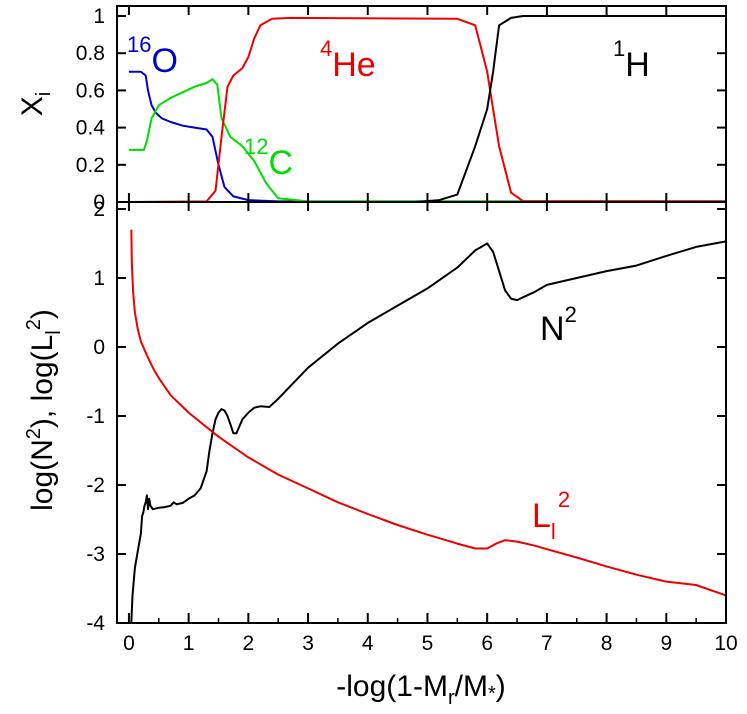 This screenshot has height=714, width=747. What do you see at coordinates (32, 106) in the screenshot?
I see `top-y-axis-title-main: X` at bounding box center [32, 106].